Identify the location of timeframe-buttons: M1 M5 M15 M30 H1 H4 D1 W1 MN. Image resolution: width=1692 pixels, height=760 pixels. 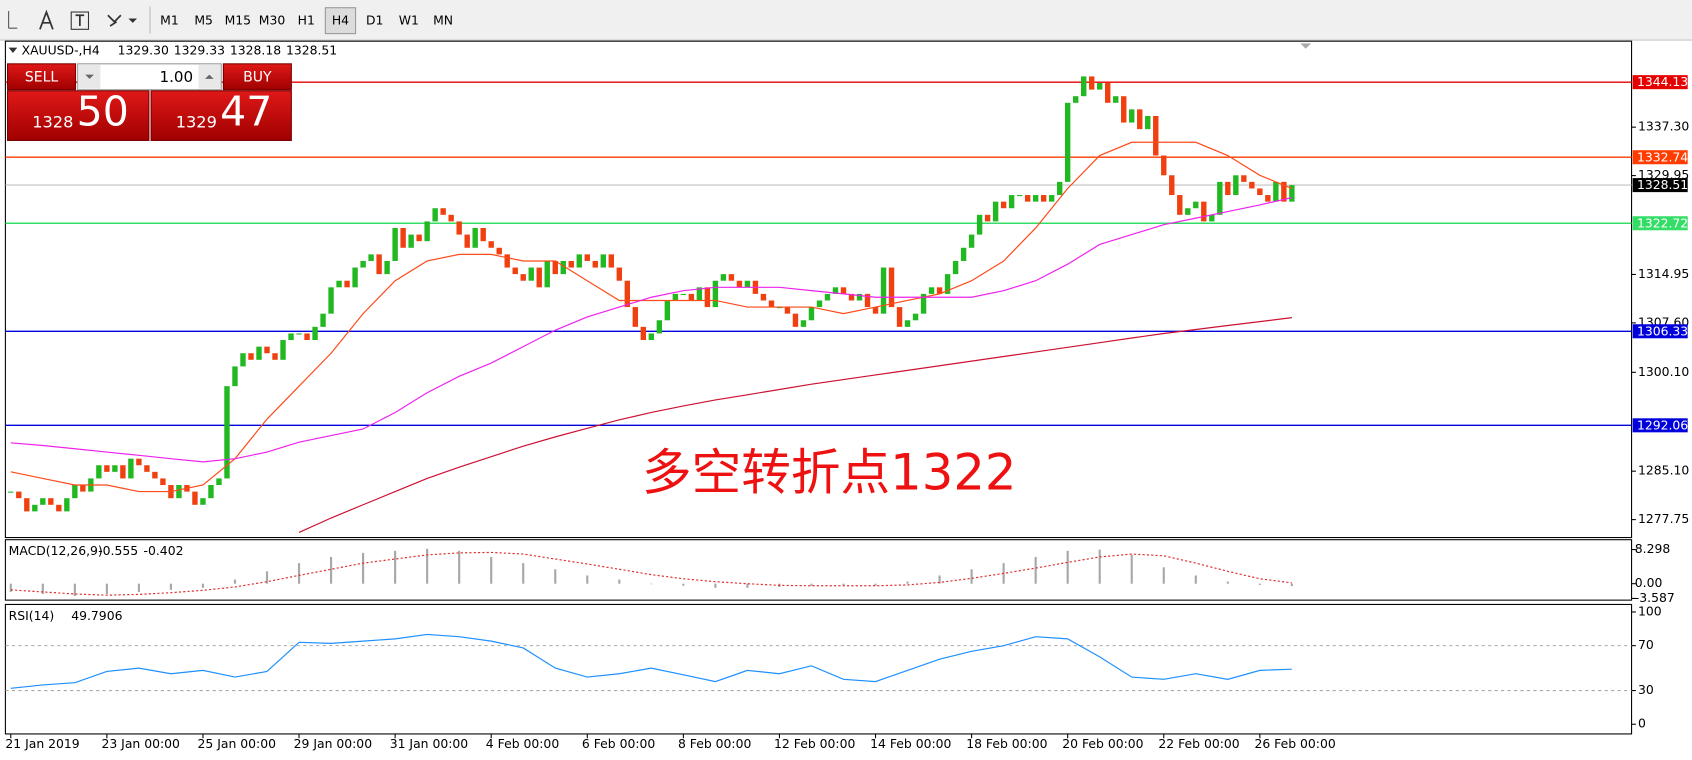
(306, 21).